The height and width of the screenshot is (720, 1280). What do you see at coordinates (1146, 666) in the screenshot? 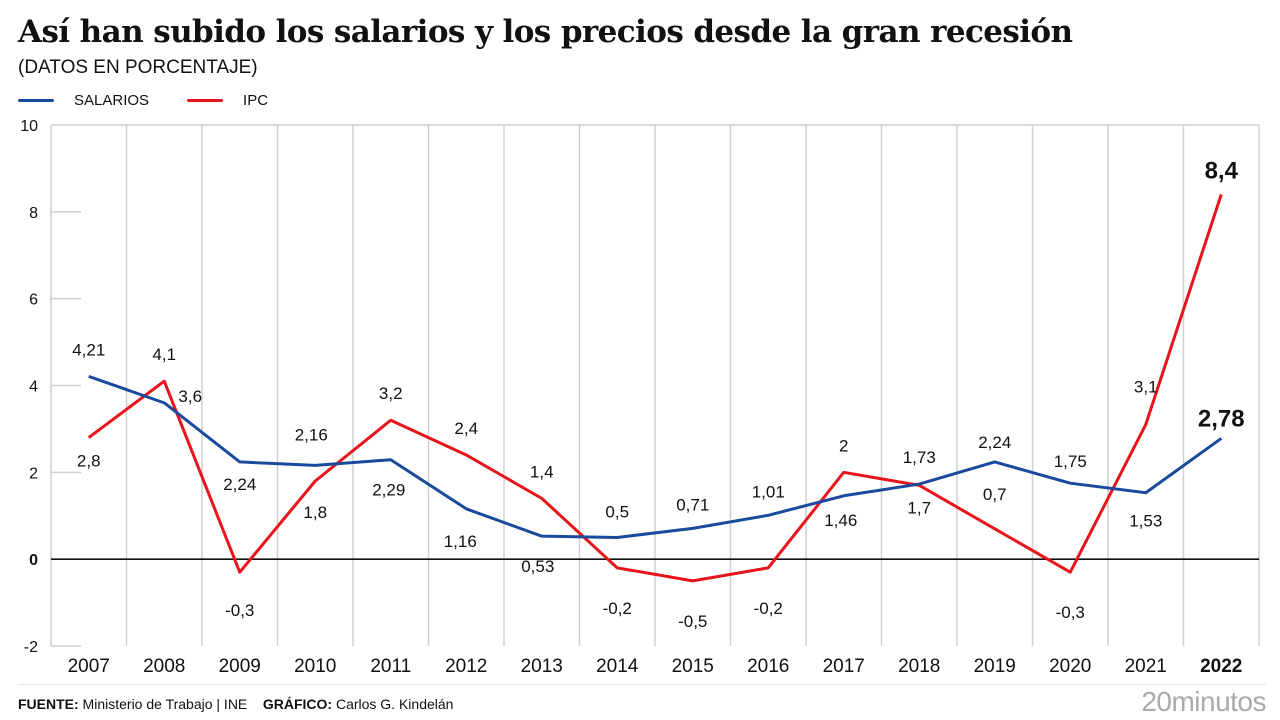
I see `x-tick-label: 2021` at bounding box center [1146, 666].